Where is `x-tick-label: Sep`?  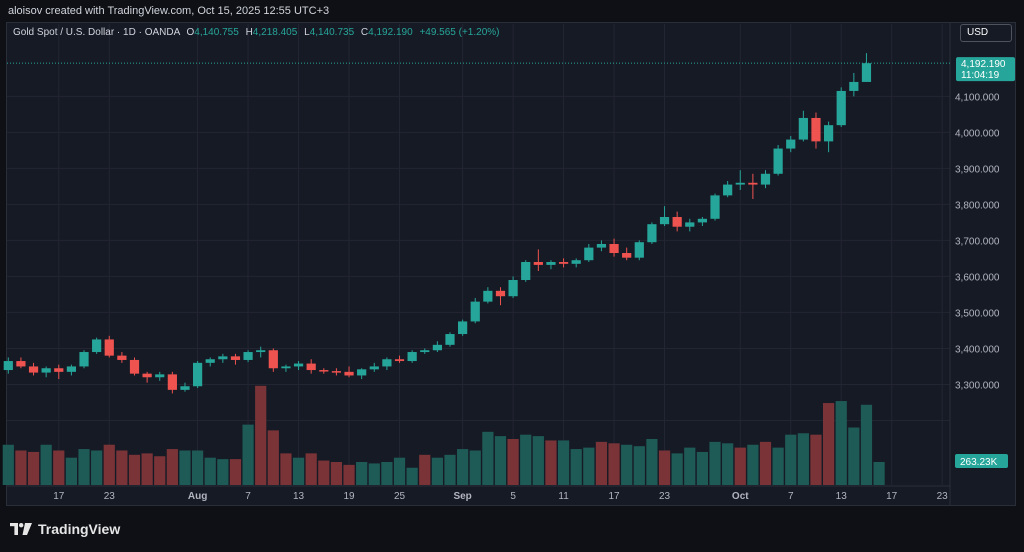
x-tick-label: Sep is located at coordinates (462, 496).